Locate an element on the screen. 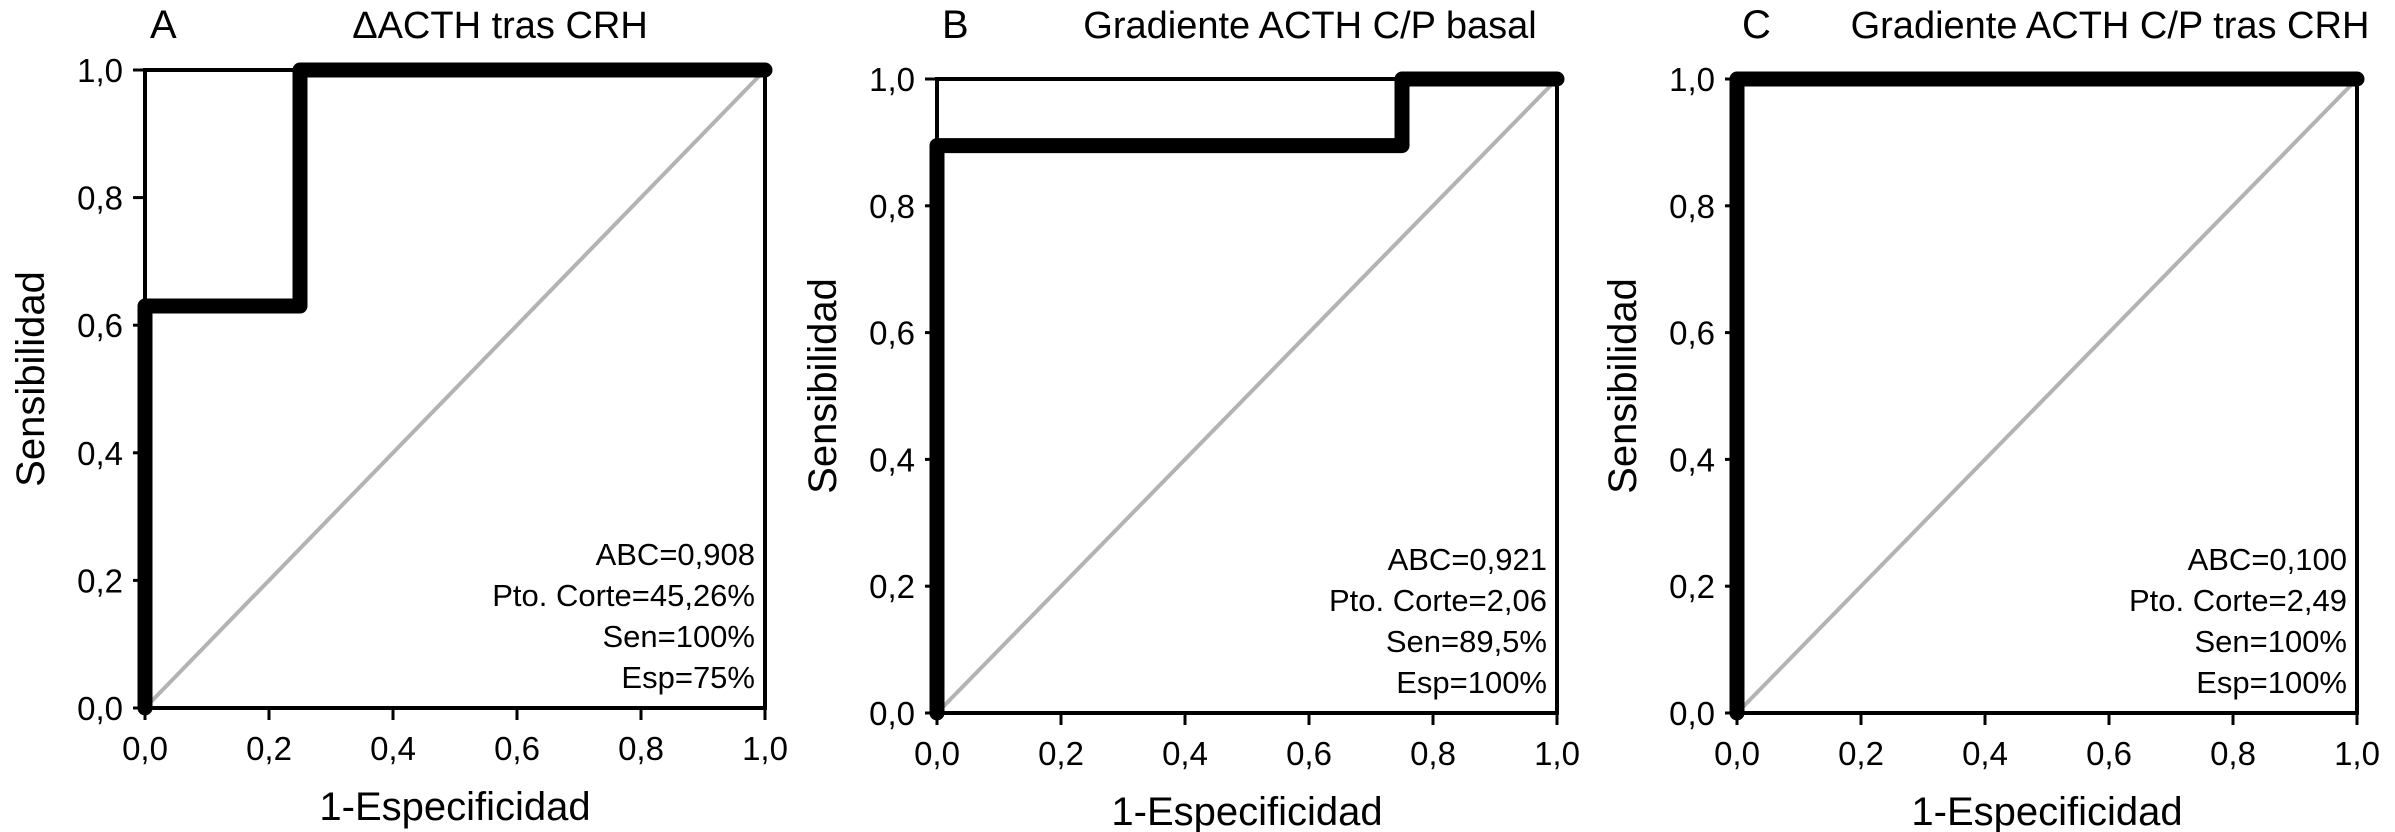 The width and height of the screenshot is (2395, 832). stat-annotation: Pto. Corte=2,06 is located at coordinates (1438, 600).